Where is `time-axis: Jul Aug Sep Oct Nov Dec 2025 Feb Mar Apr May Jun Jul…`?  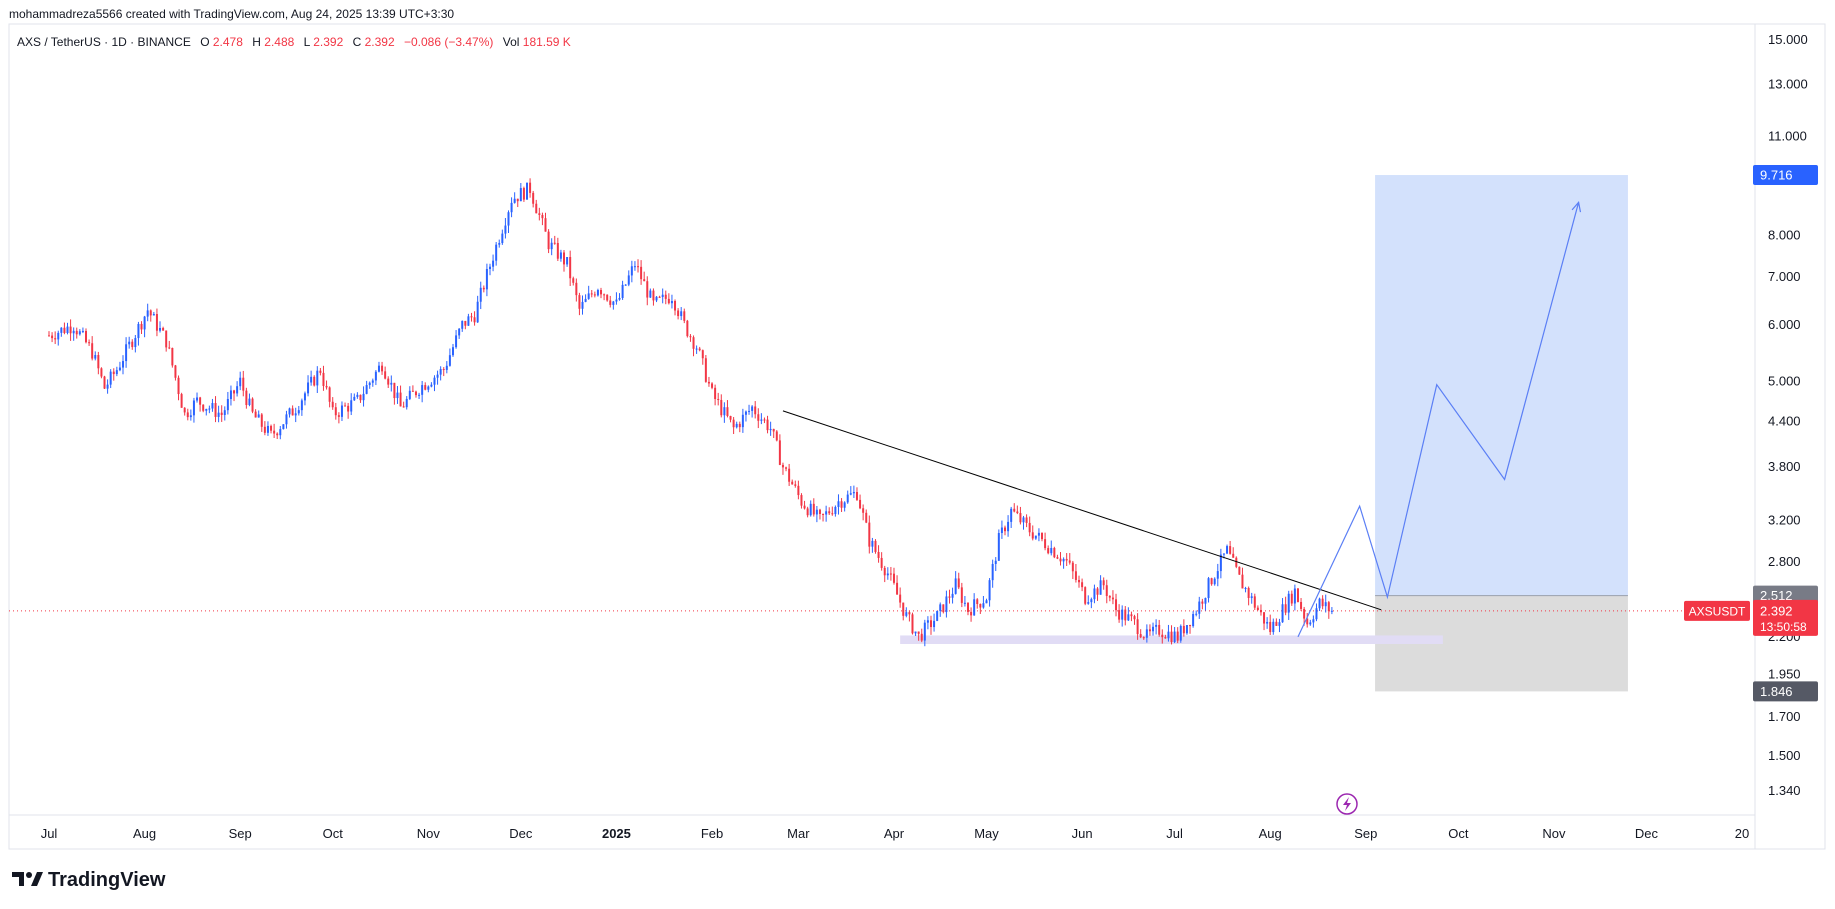
time-axis: Jul Aug Sep Oct Nov Dec 2025 Feb Mar Apr May Jun Jul… is located at coordinates (895, 833).